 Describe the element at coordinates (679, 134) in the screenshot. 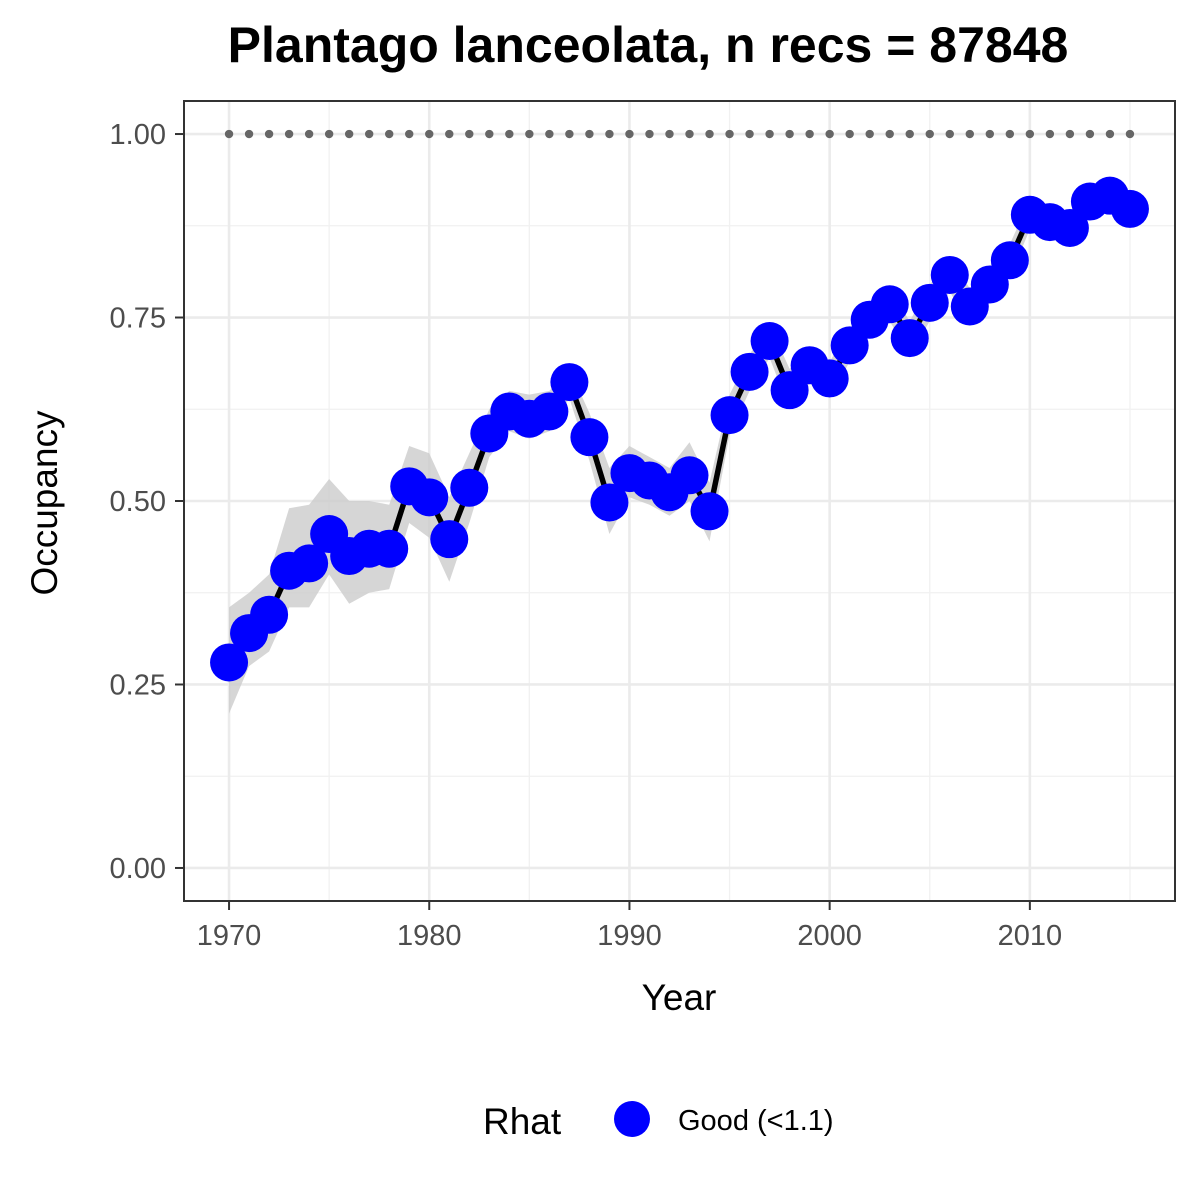

I see `reference-line` at that location.